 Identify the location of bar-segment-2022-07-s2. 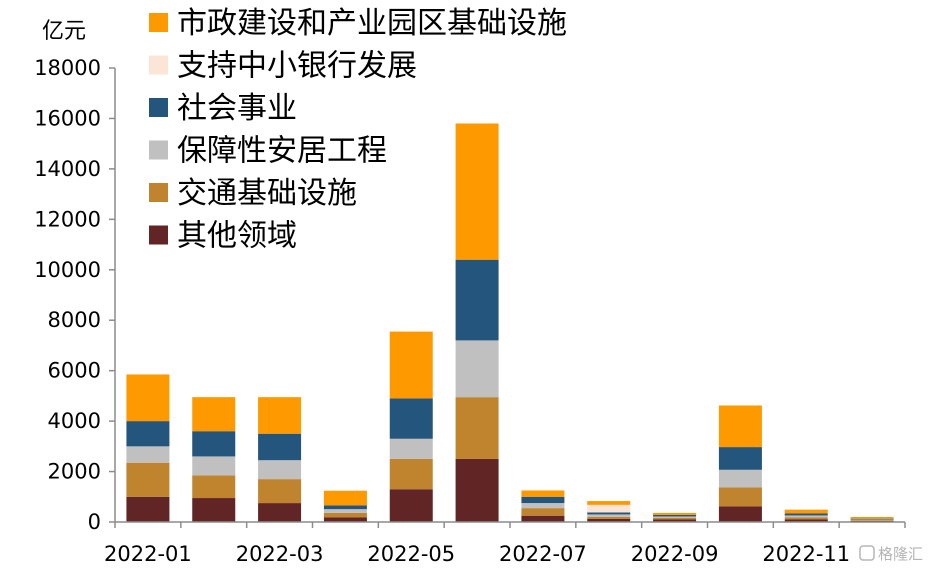
(543, 506).